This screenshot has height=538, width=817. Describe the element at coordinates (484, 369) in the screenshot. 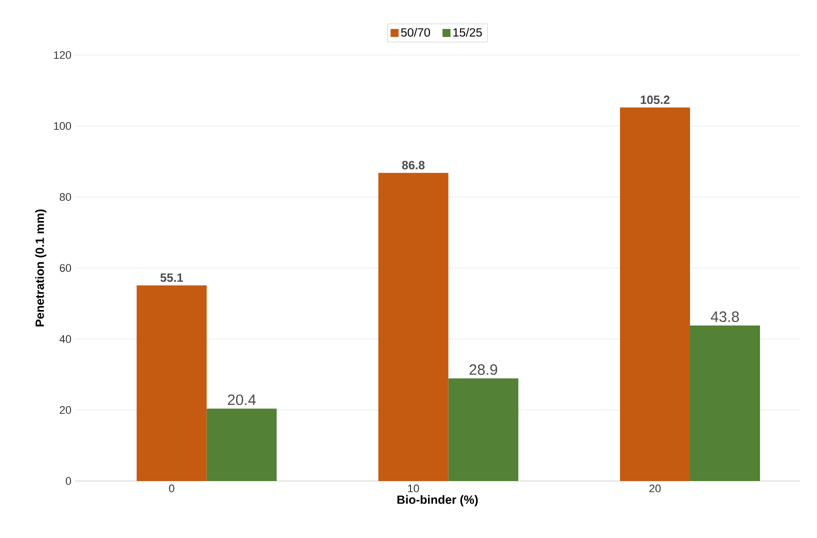

I see `data-label: 28.9` at that location.